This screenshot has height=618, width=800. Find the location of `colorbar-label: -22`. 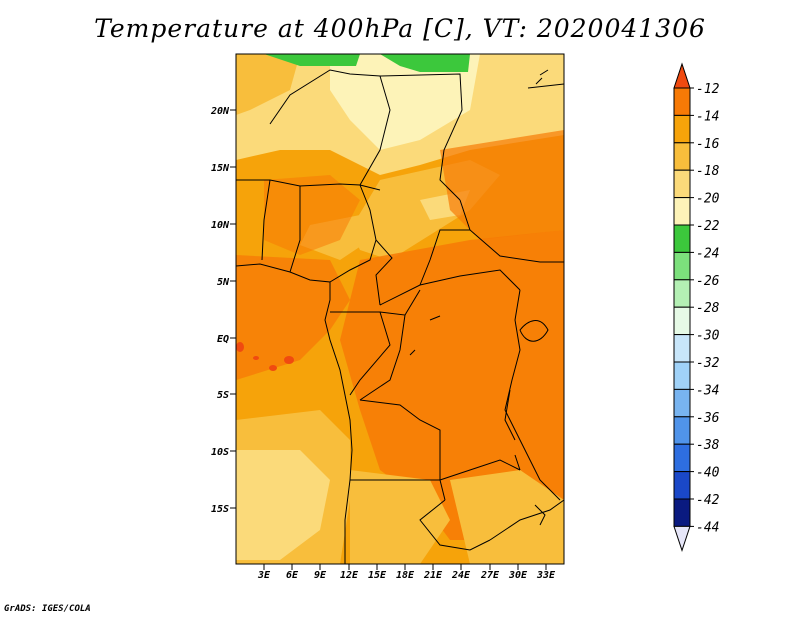

colorbar-label: -22 is located at coordinates (708, 226).